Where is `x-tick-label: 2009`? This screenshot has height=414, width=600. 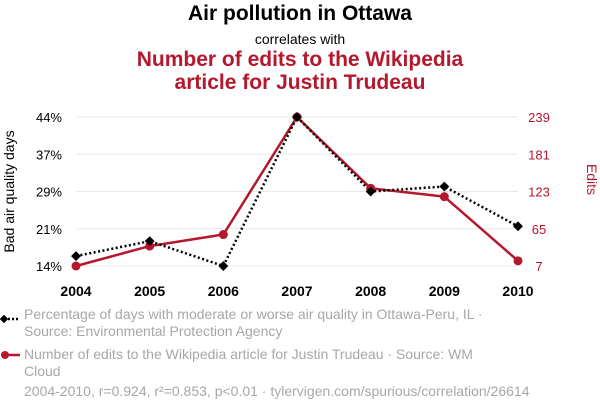
x-tick-label: 2009 is located at coordinates (444, 291).